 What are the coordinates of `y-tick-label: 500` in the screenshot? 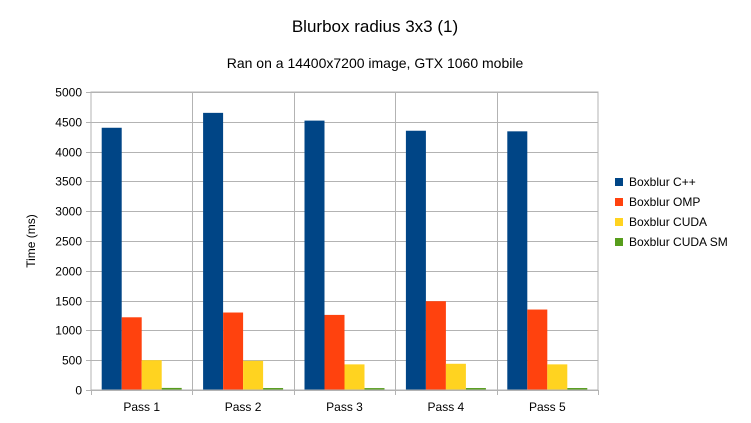 It's located at (72, 361).